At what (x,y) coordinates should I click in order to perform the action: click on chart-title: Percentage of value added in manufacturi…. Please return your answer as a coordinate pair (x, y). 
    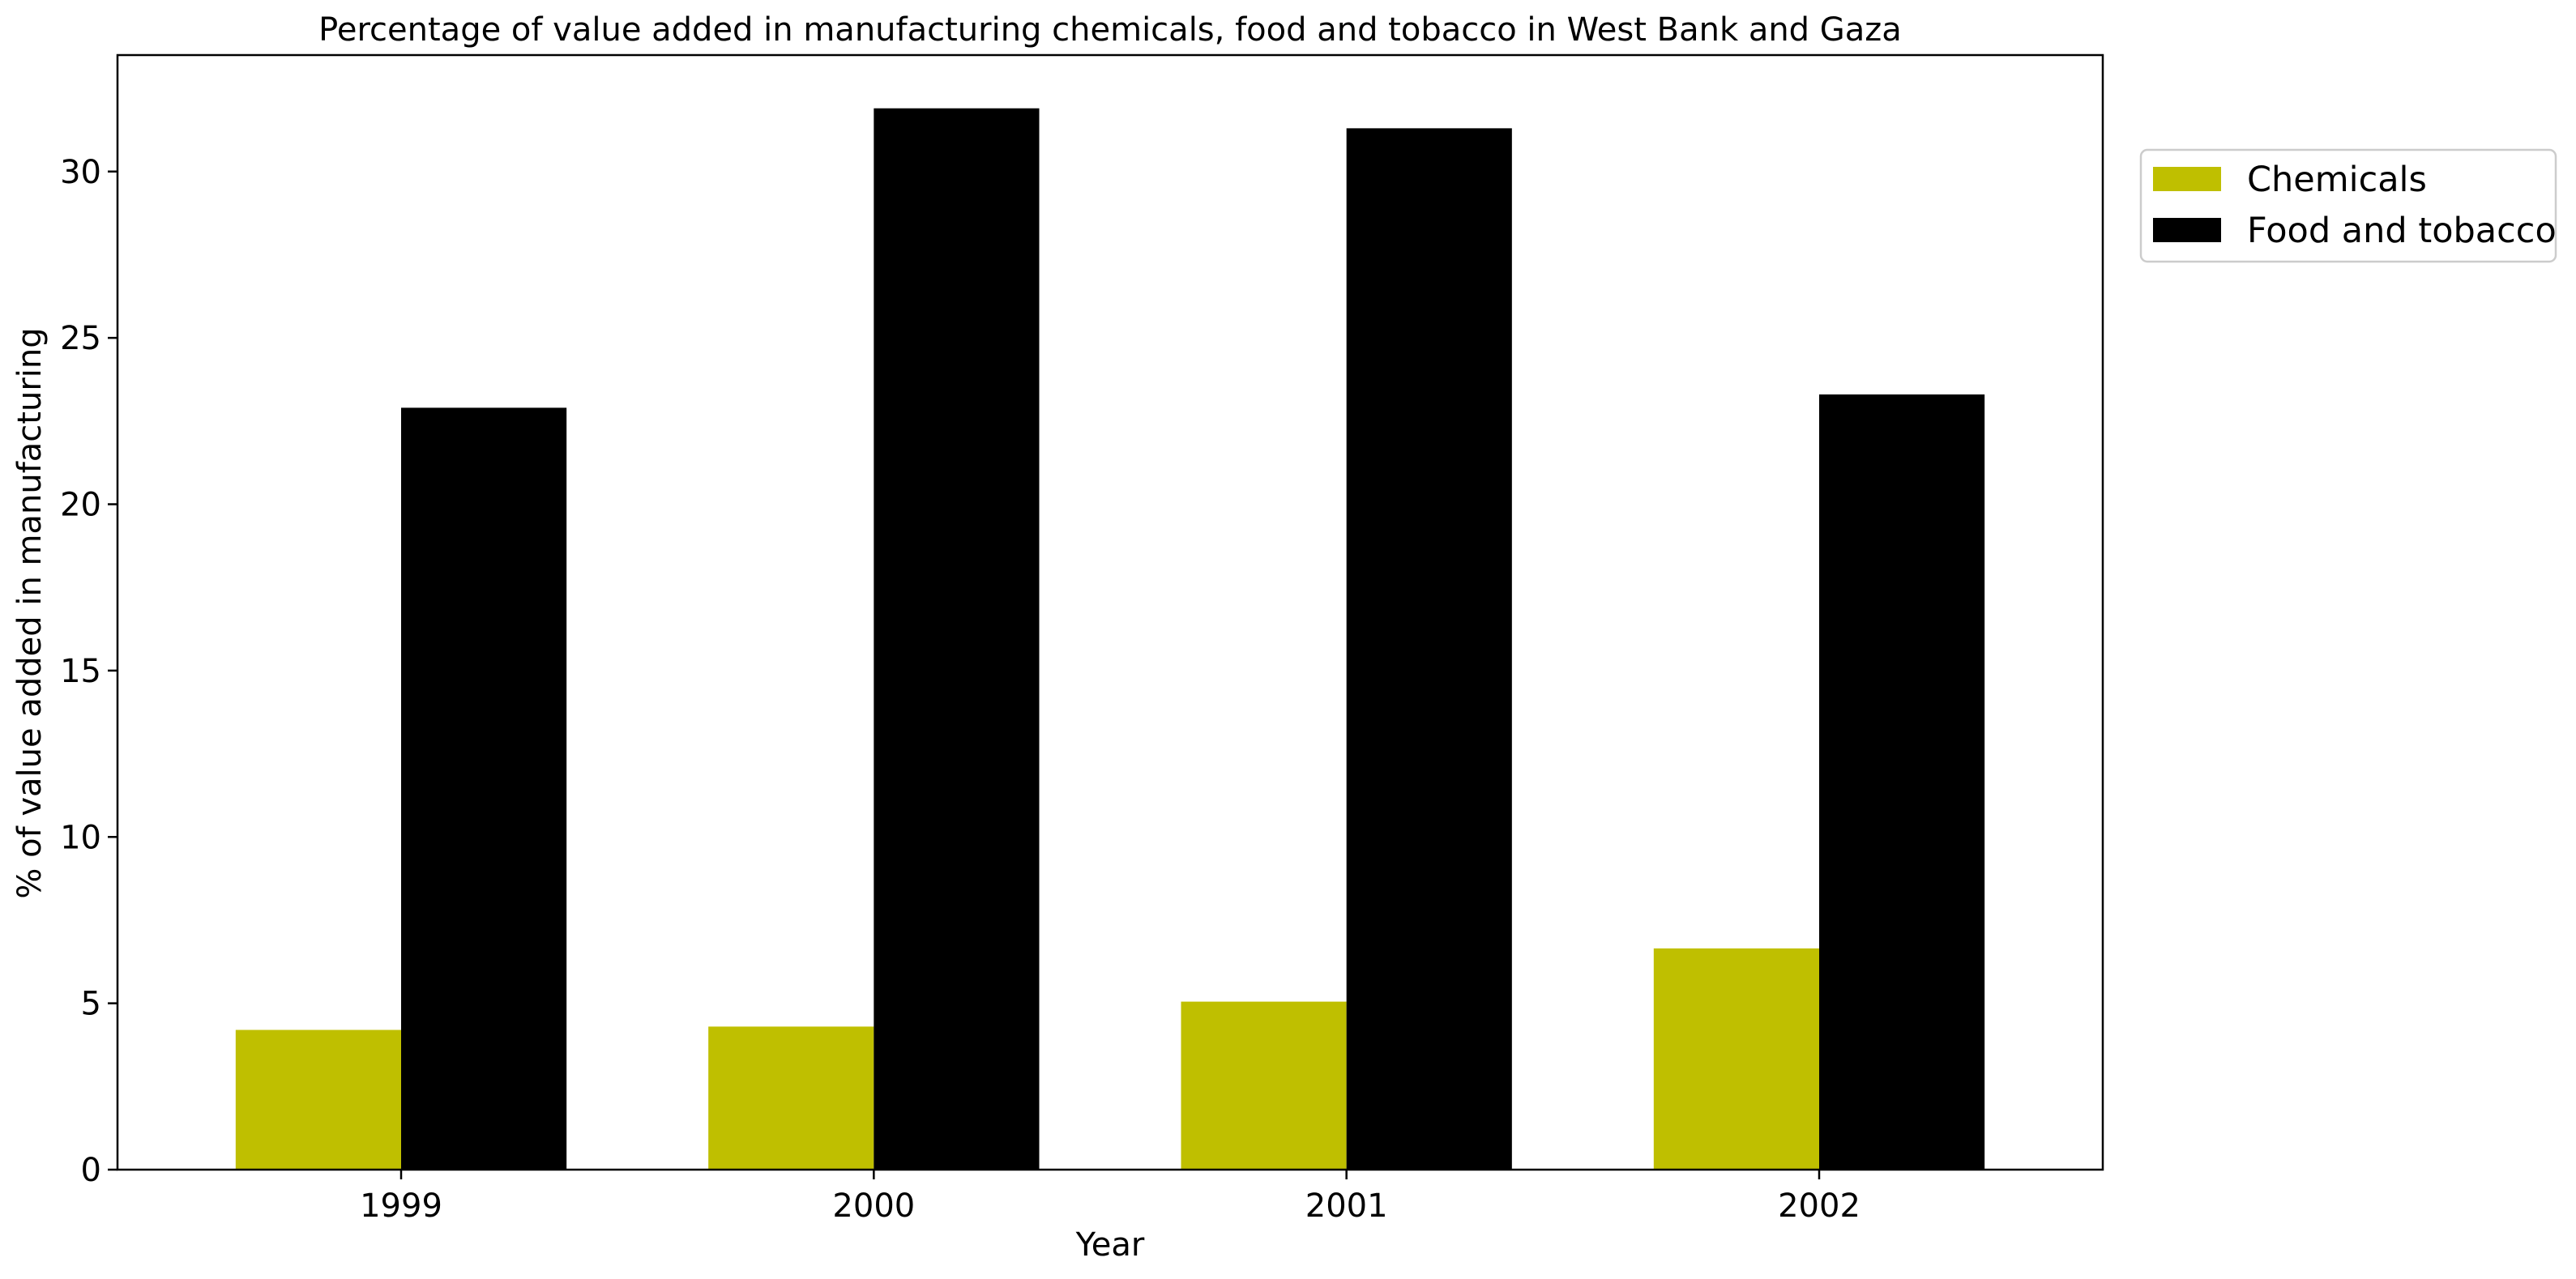
    Looking at the image, I should click on (1110, 30).